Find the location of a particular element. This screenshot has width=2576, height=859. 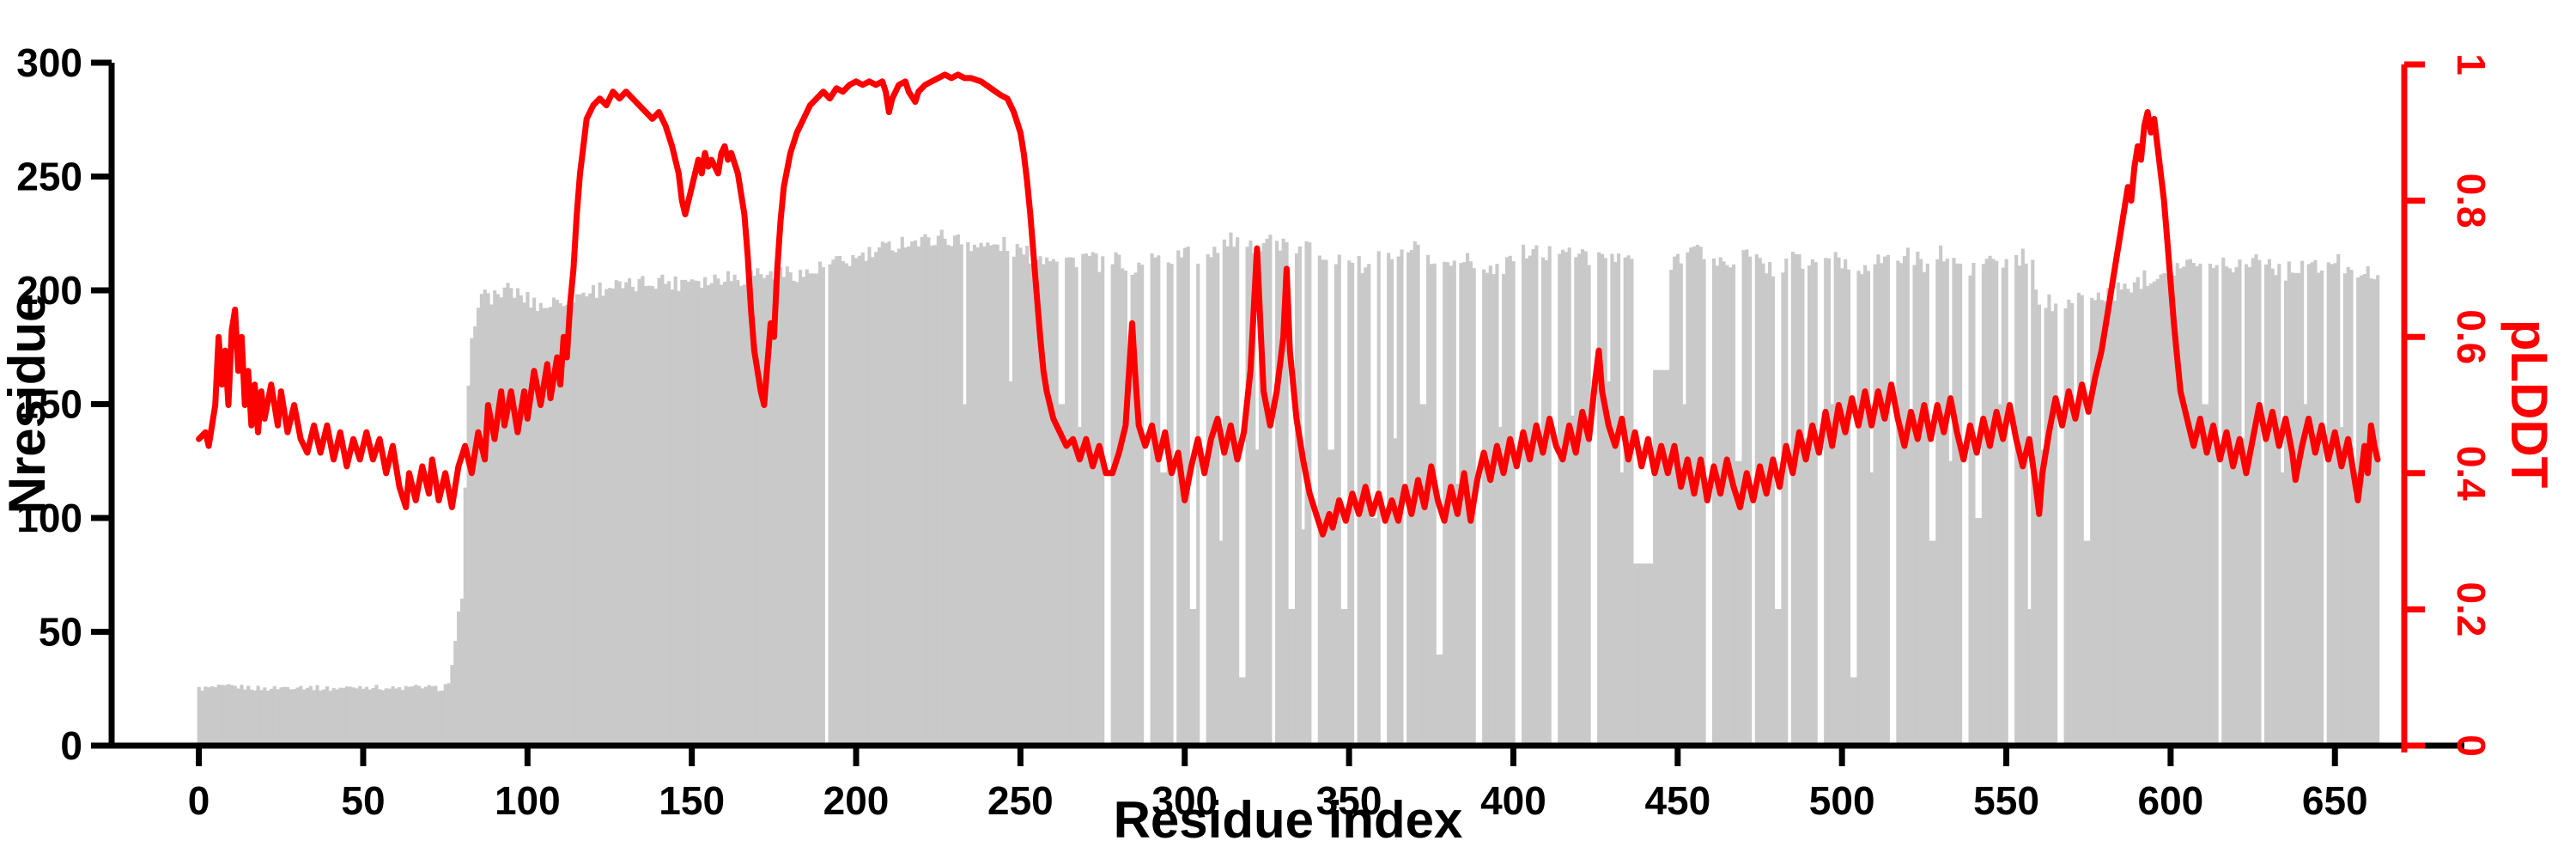

x-tick-label: 50 is located at coordinates (363, 801).